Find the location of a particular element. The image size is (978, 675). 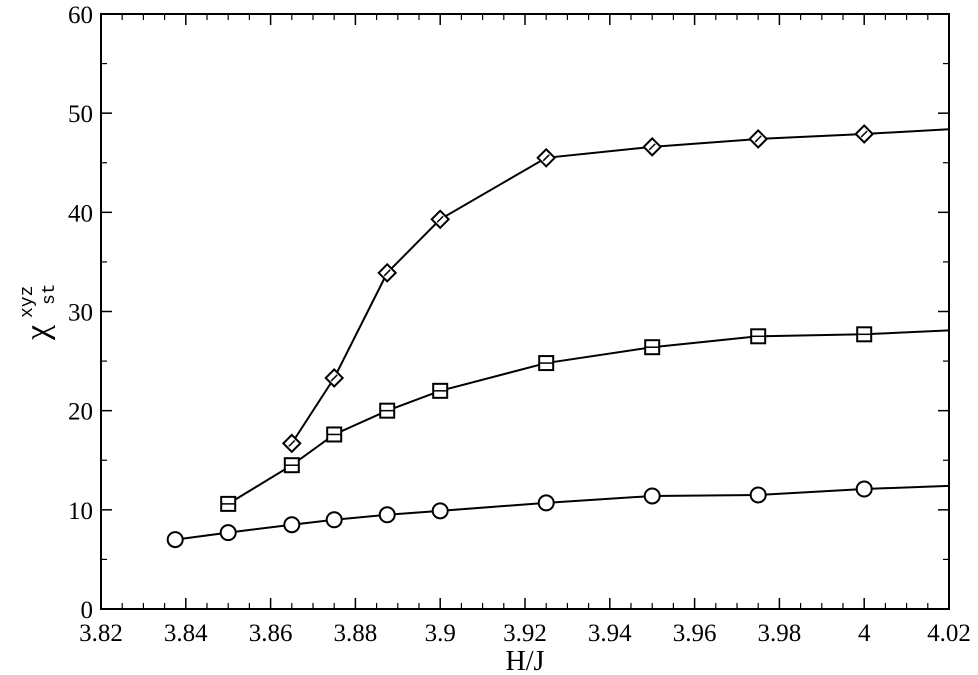

y-tick-label: 50 is located at coordinates (80, 114).